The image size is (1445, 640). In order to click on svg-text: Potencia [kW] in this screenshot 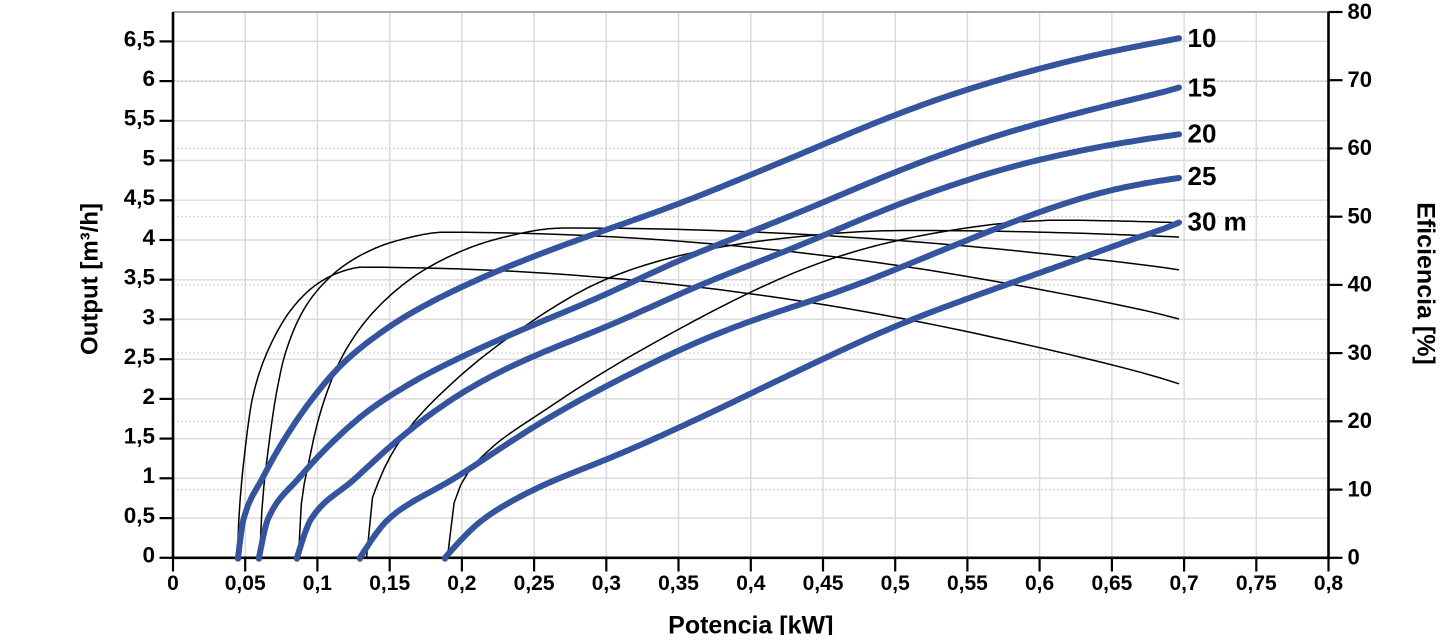, I will do `click(750, 624)`.